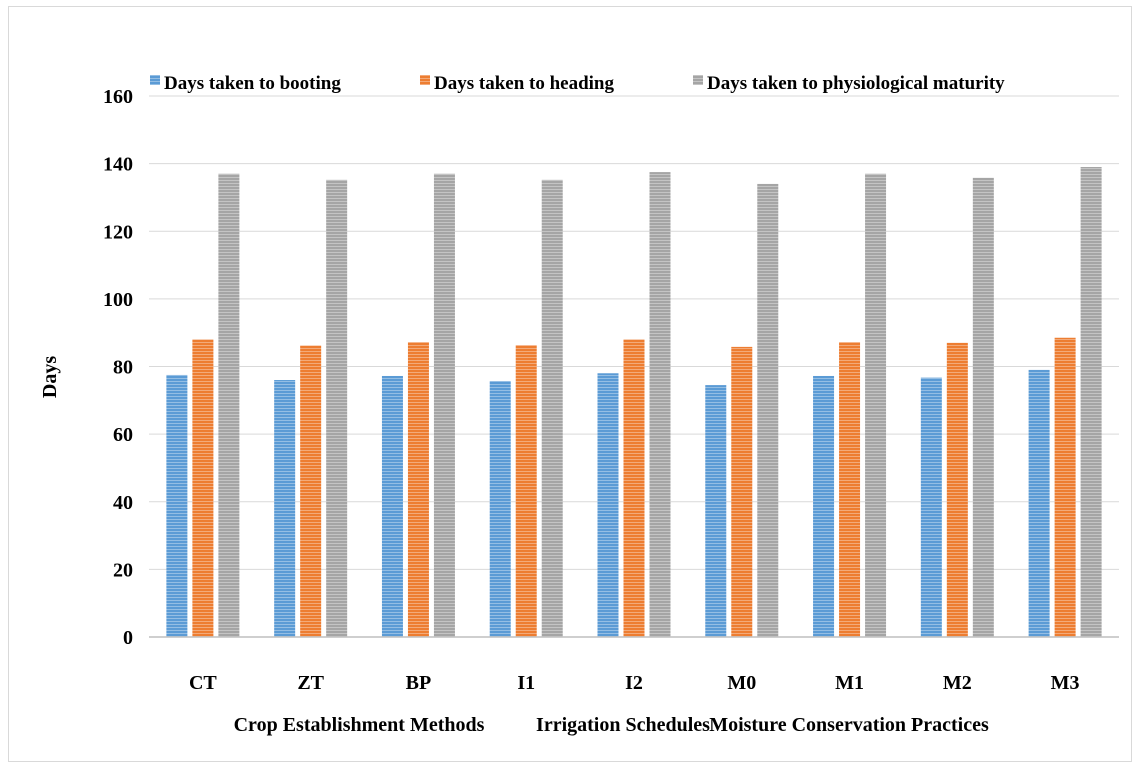 This screenshot has height=766, width=1135. What do you see at coordinates (118, 97) in the screenshot?
I see `y-tick-label: 160` at bounding box center [118, 97].